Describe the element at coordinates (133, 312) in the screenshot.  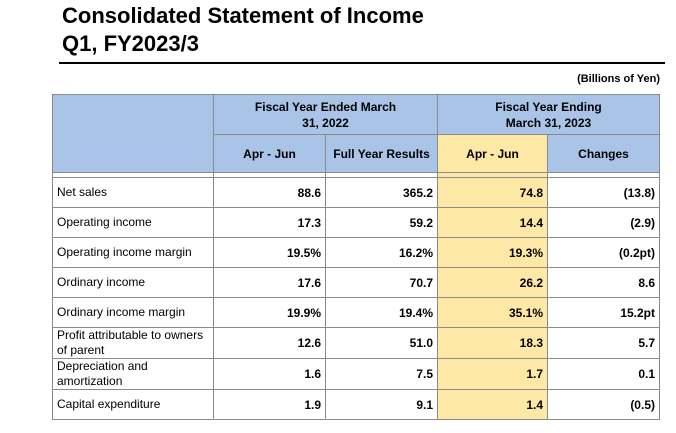
I see `row-label: Ordinary income margin` at that location.